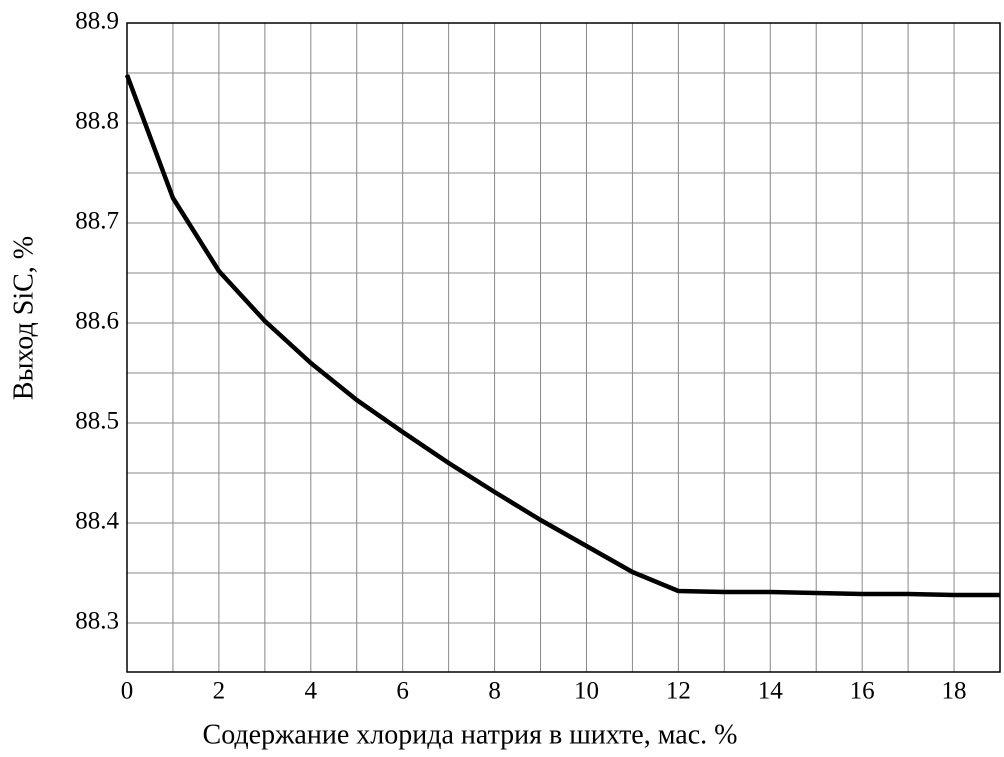  I want to click on x-tick-label: 4, so click(311, 691).